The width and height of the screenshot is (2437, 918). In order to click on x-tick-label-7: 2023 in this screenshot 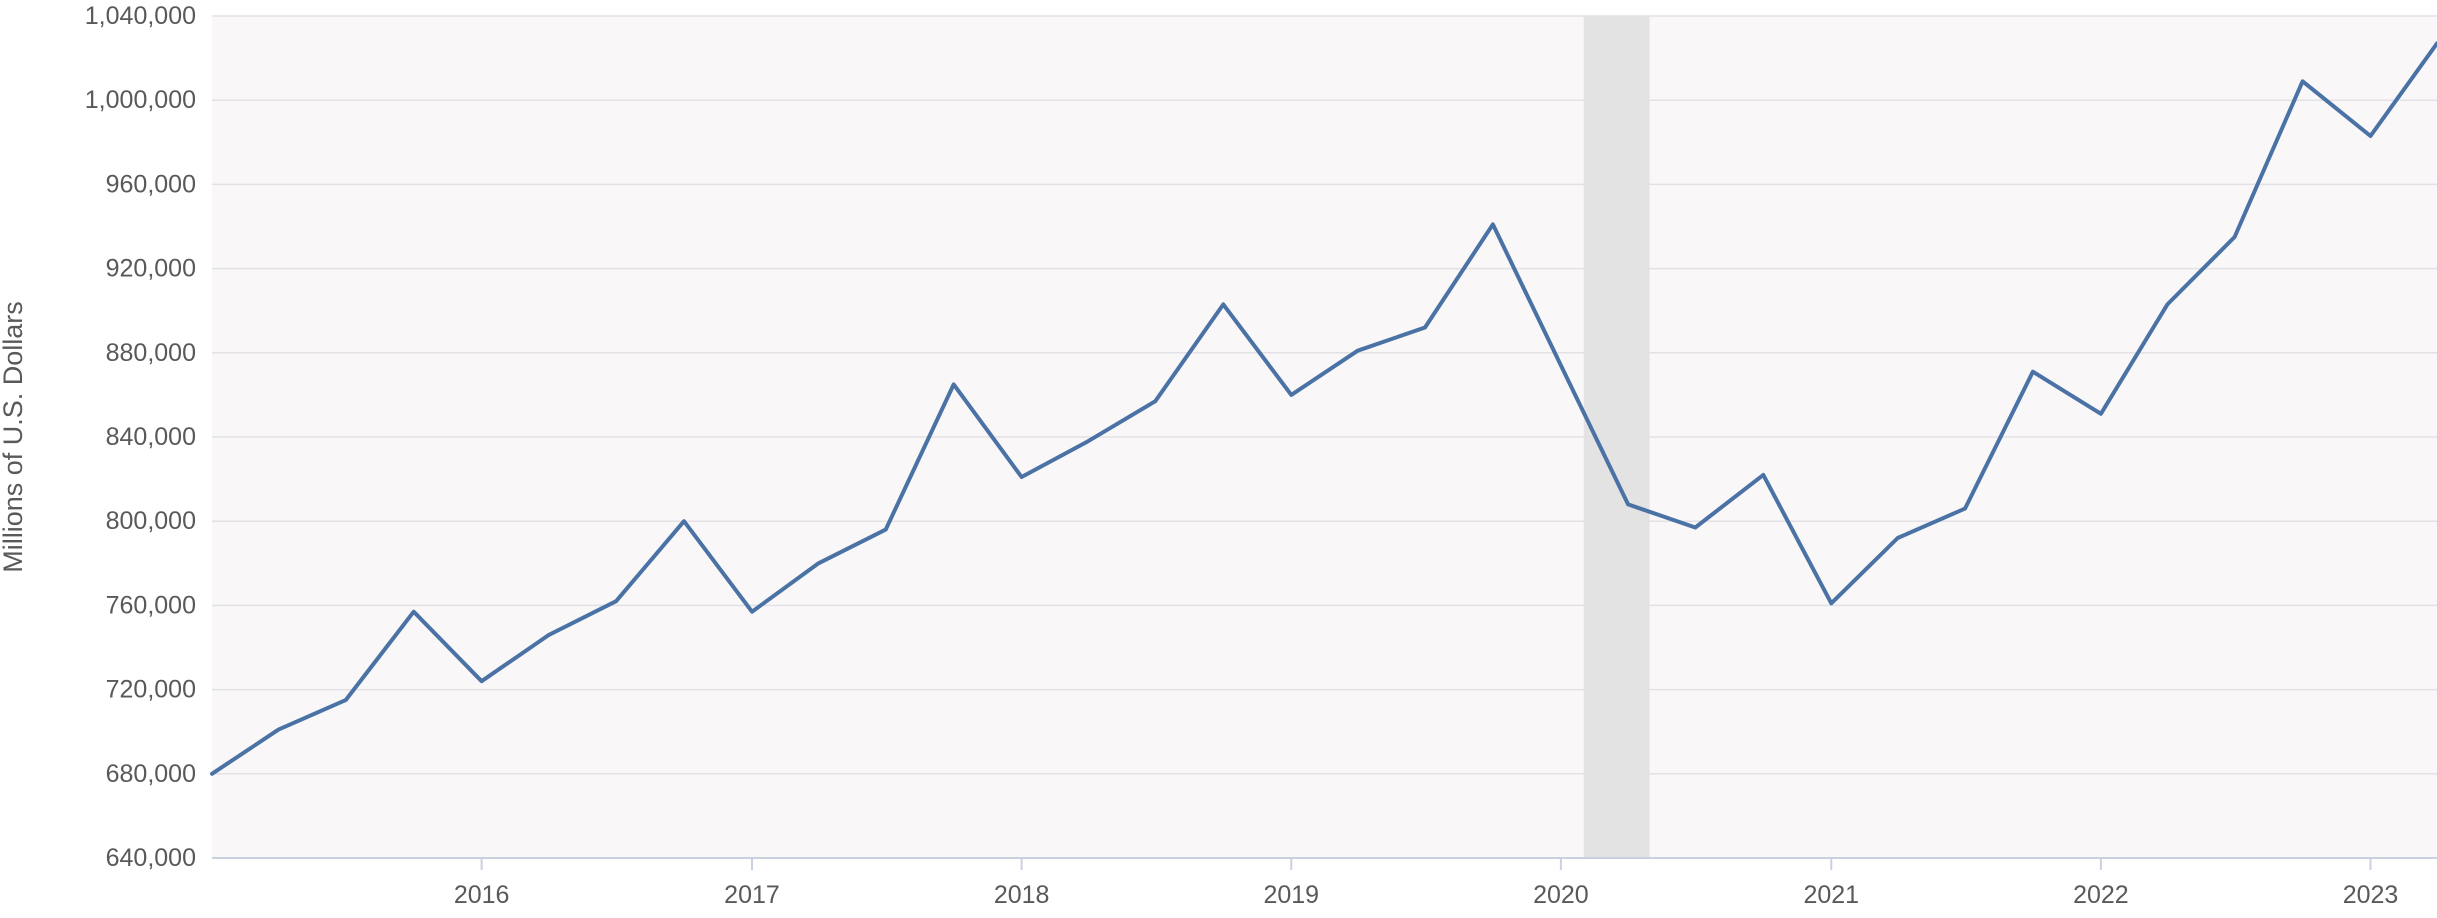, I will do `click(2371, 895)`.